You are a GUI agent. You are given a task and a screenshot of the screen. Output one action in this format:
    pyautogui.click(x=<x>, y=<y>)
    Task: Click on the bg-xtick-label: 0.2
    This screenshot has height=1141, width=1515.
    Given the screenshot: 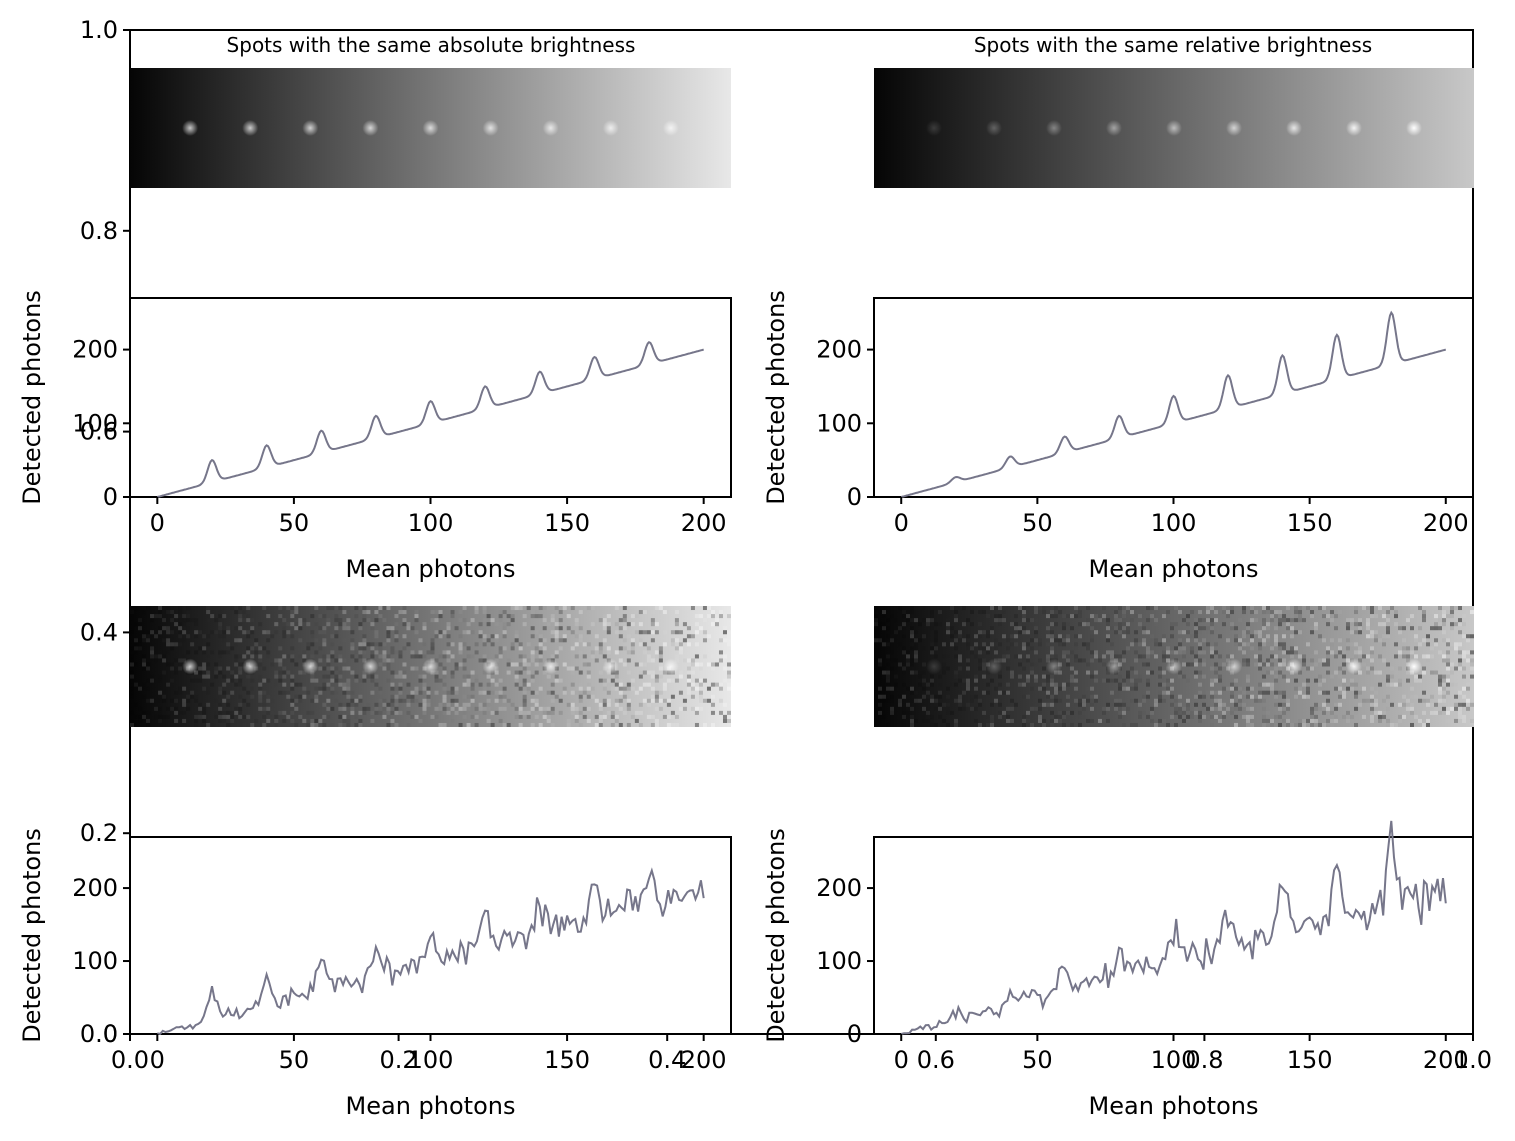 What is the action you would take?
    pyautogui.click(x=399, y=1060)
    